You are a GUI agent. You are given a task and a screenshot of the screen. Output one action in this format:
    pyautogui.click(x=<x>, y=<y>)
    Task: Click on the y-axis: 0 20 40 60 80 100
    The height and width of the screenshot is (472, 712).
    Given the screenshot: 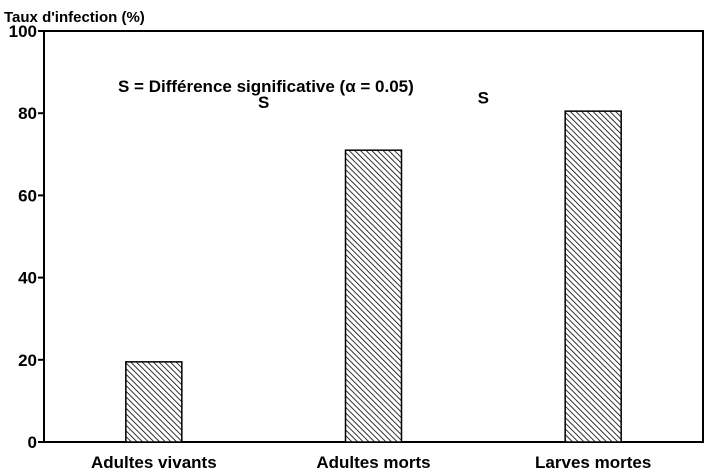 What is the action you would take?
    pyautogui.click(x=26, y=237)
    